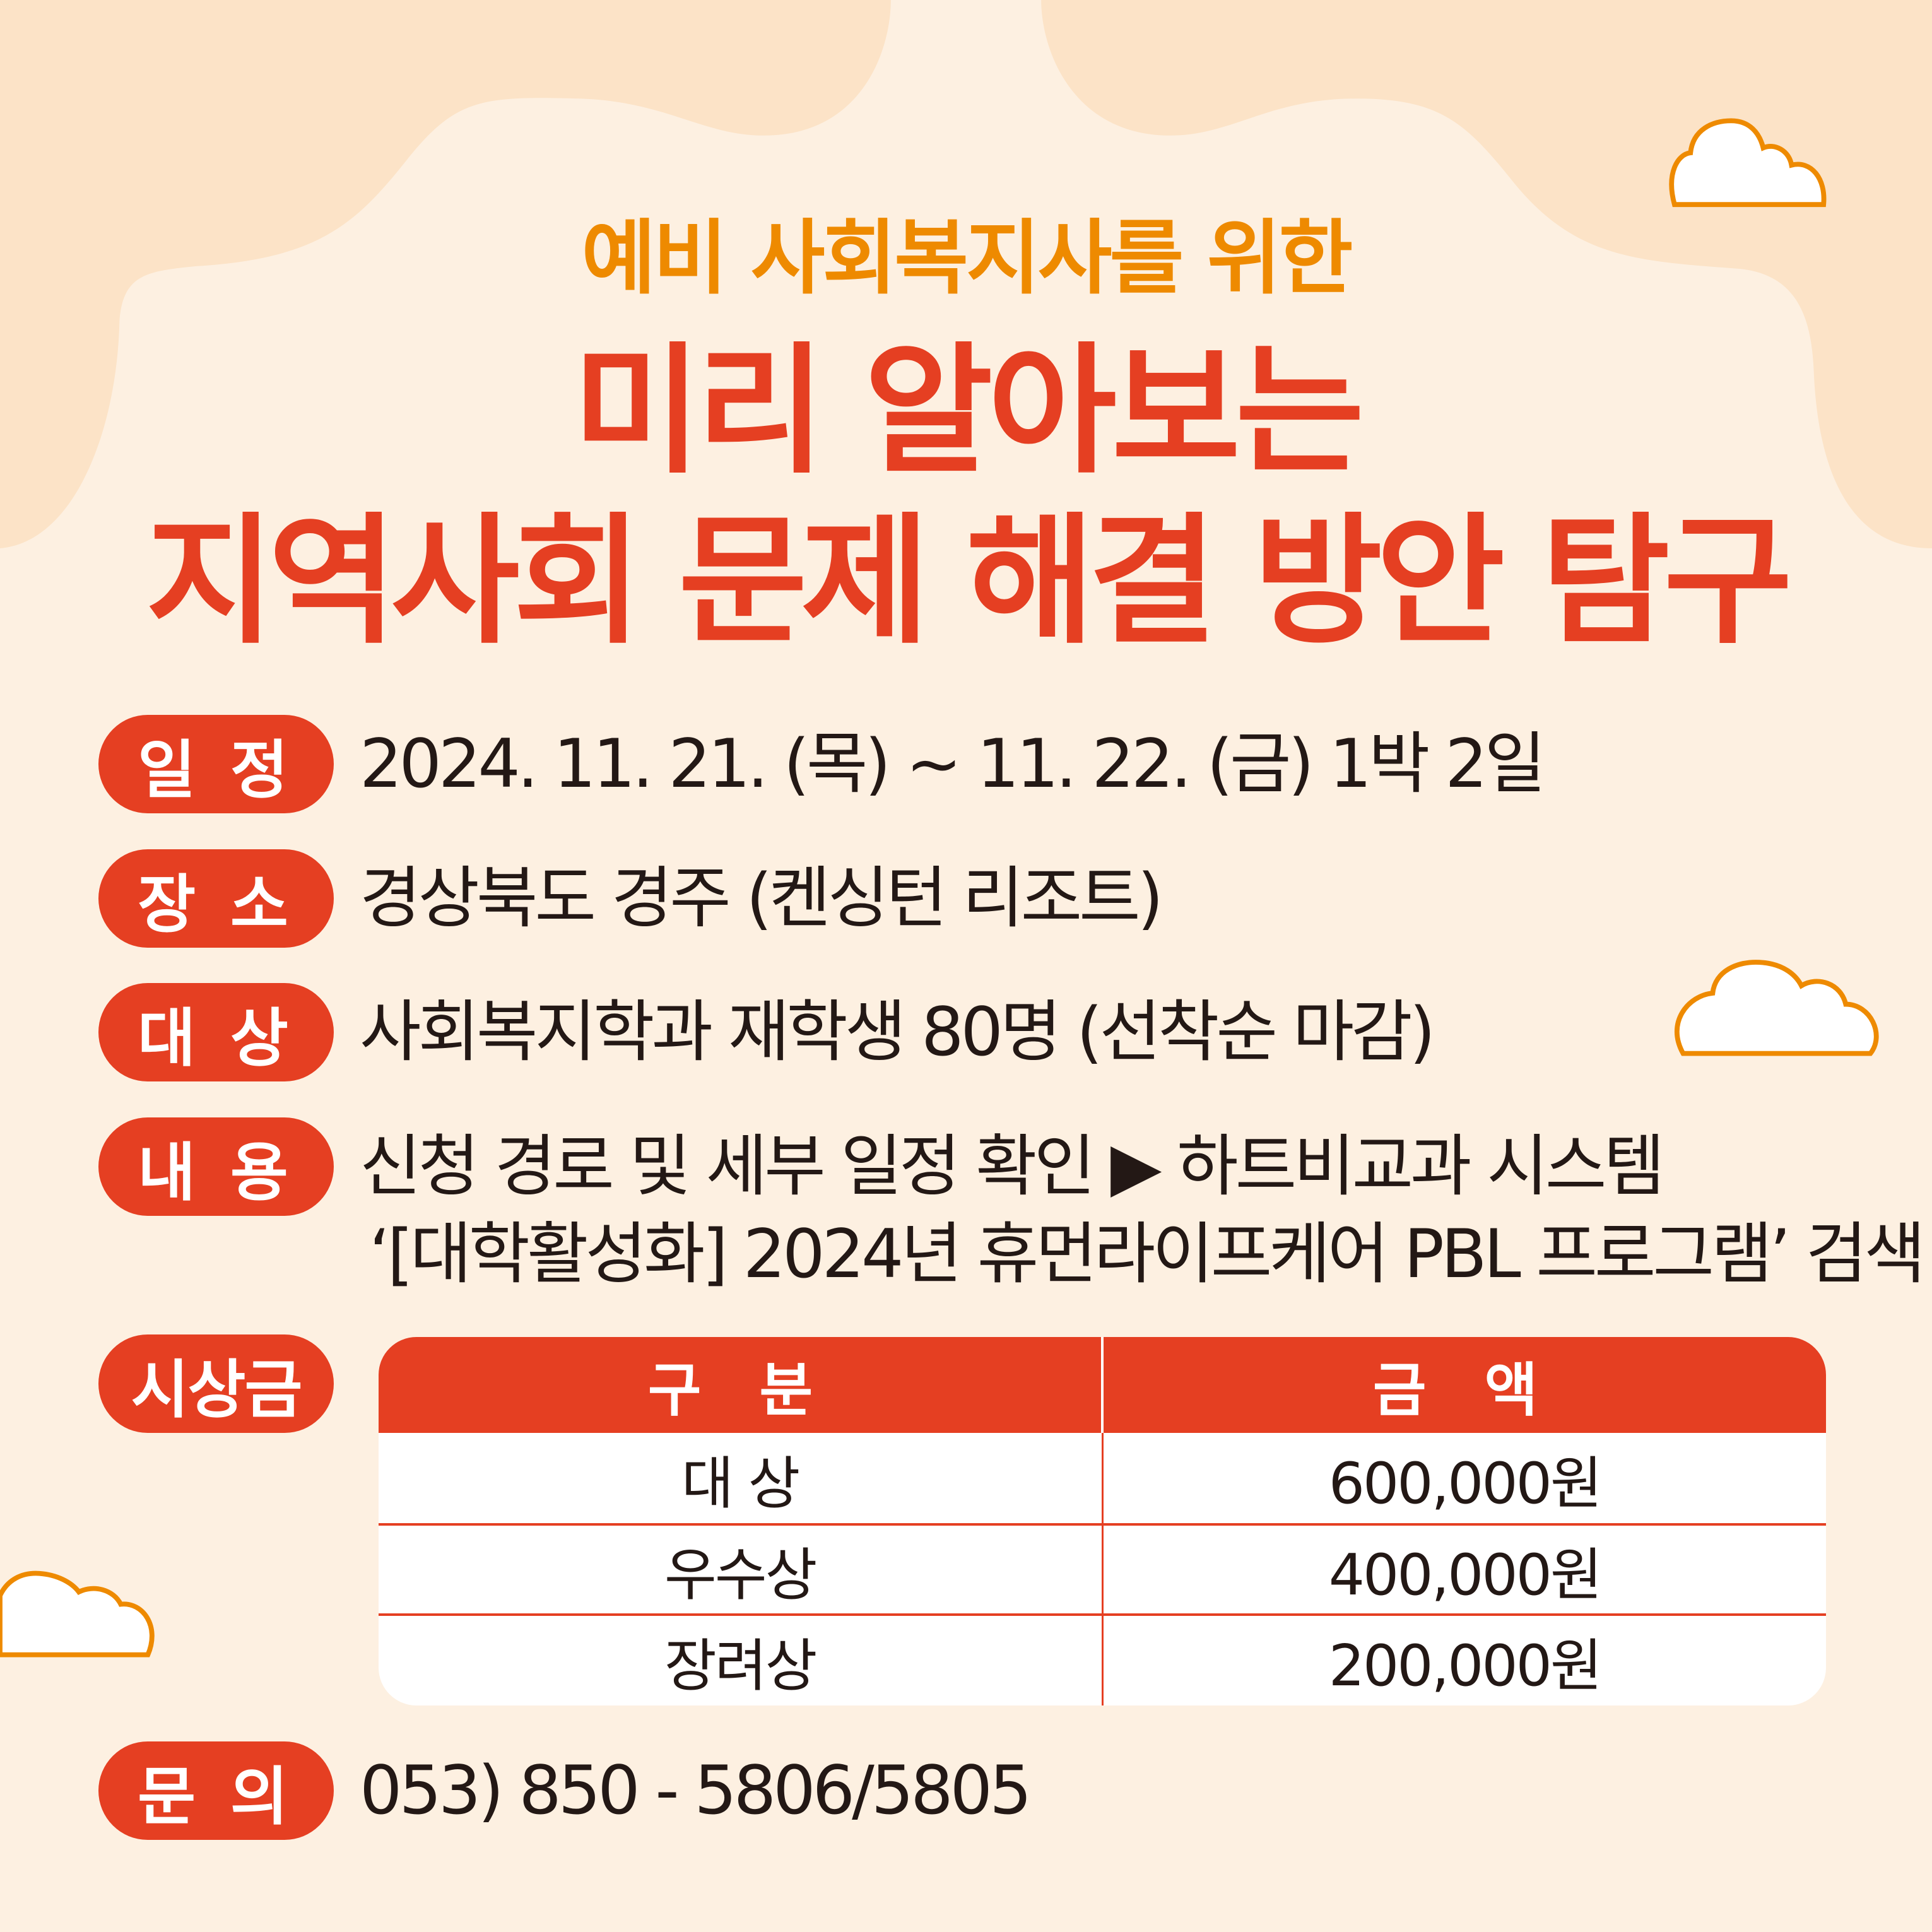  Describe the element at coordinates (216, 898) in the screenshot. I see `location-label: 장 소` at that location.